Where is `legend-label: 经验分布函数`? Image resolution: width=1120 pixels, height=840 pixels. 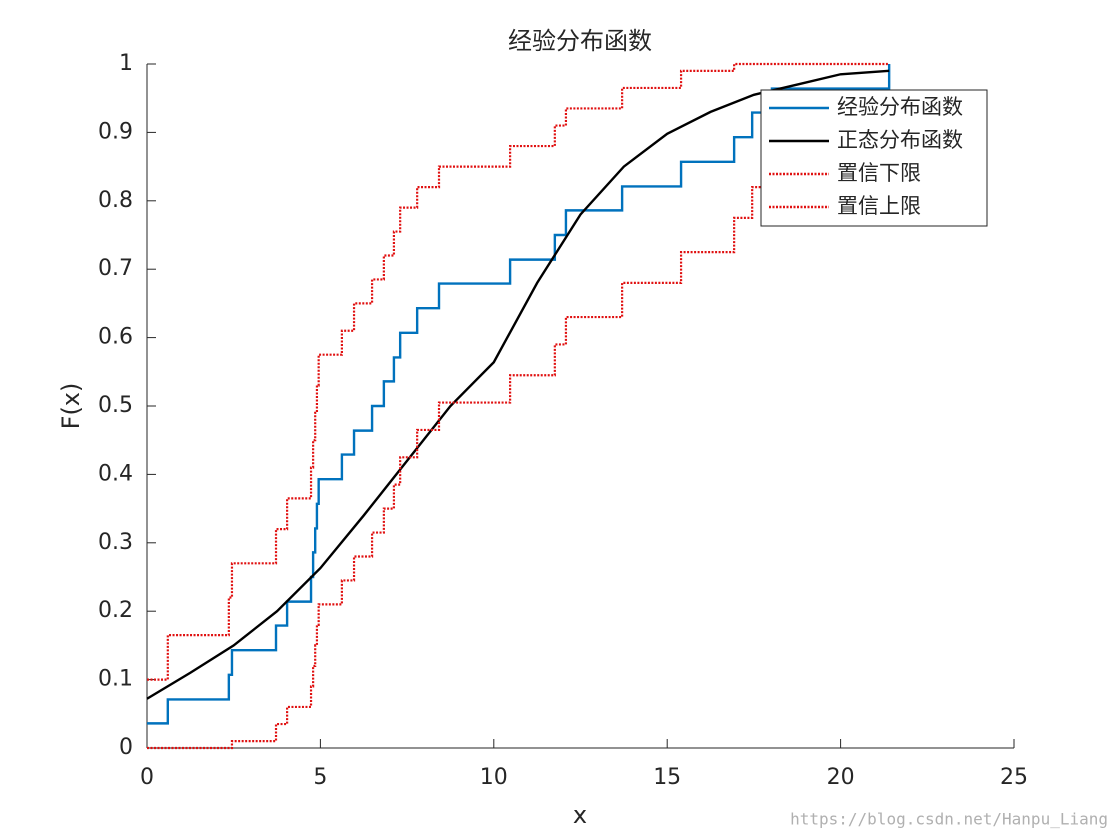
legend-label: 经验分布函数 is located at coordinates (900, 107).